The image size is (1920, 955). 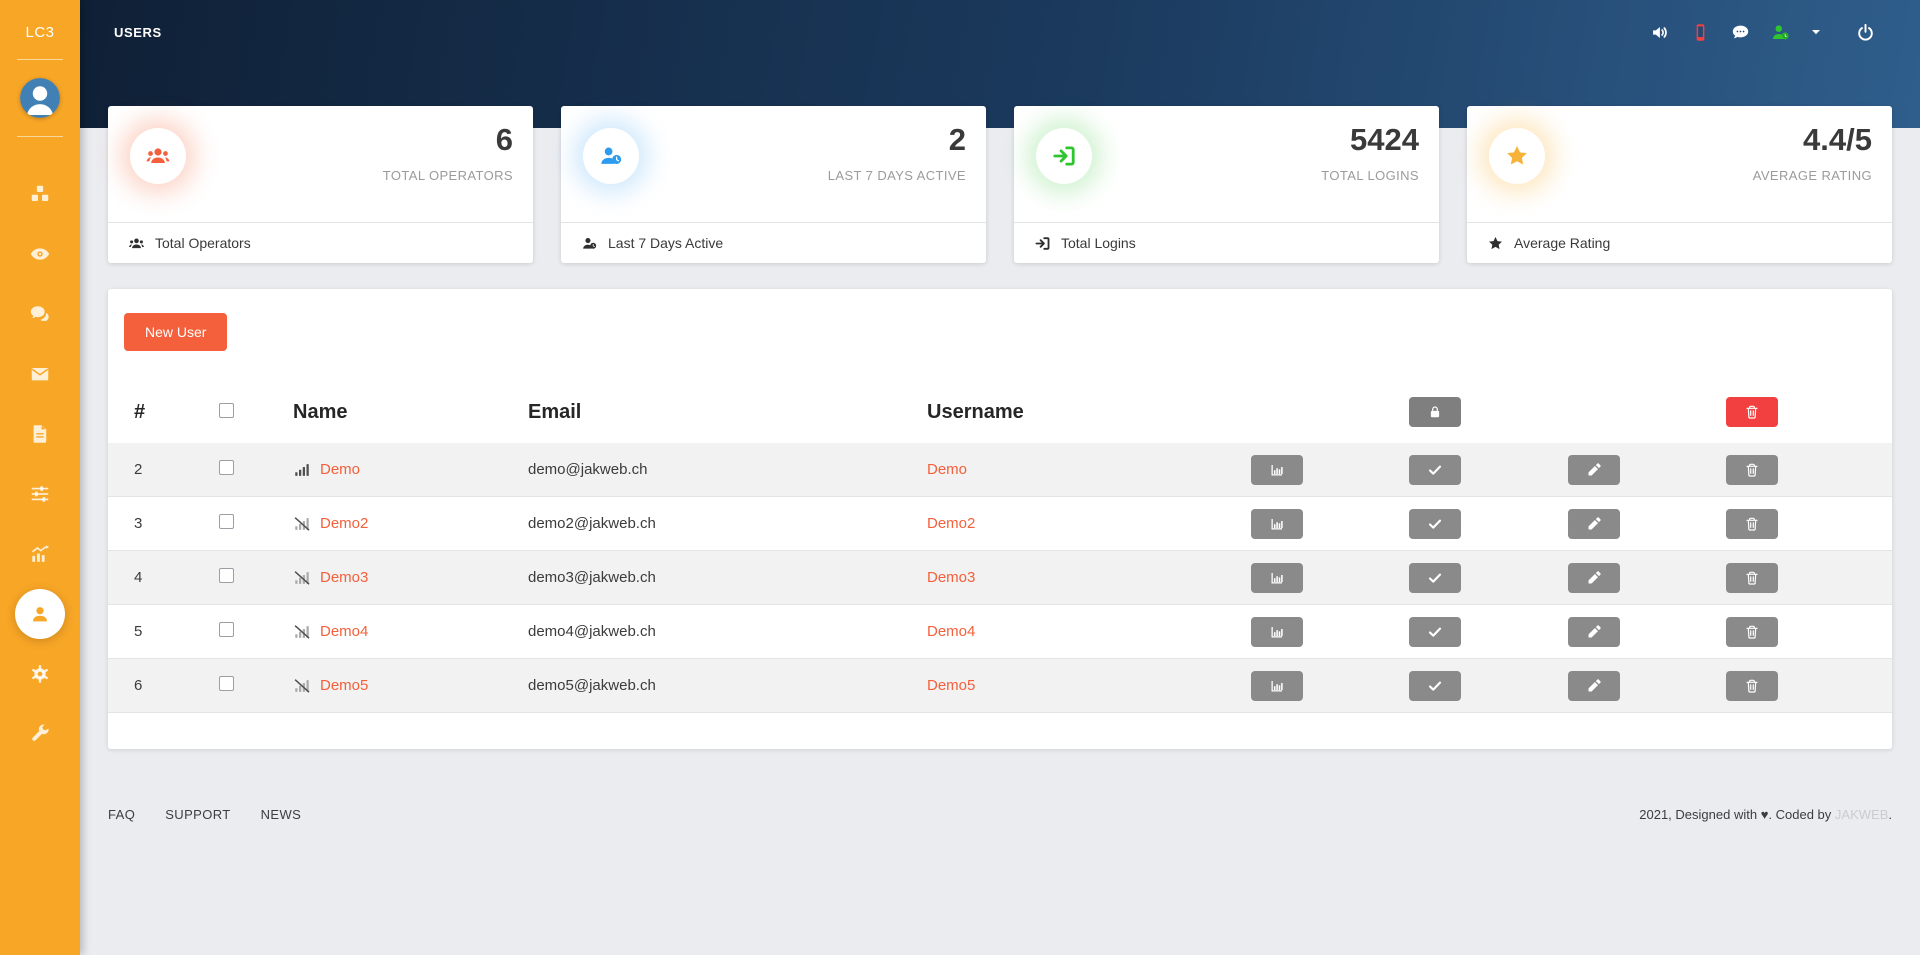 I want to click on sidebar-item-statistics, so click(x=40, y=554).